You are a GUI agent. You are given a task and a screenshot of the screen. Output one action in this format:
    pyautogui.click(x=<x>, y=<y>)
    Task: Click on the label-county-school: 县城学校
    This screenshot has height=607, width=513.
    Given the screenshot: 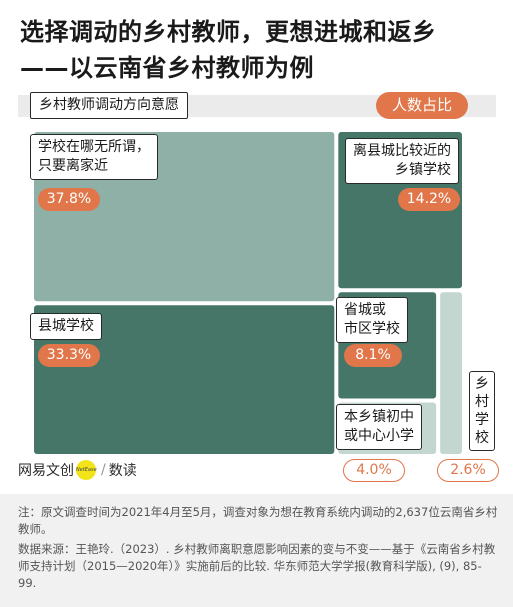 What is the action you would take?
    pyautogui.click(x=66, y=326)
    